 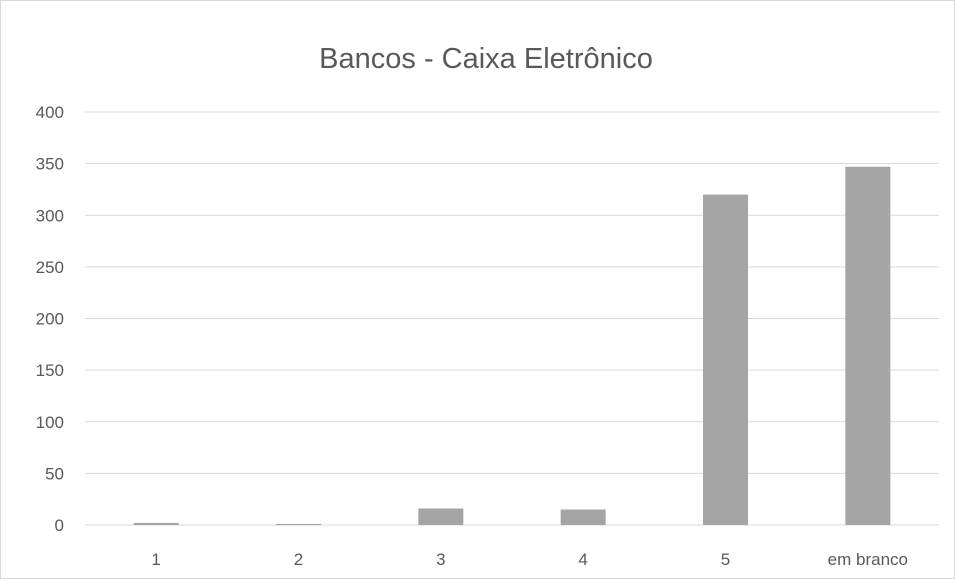 What do you see at coordinates (868, 559) in the screenshot?
I see `x-tick-label: em branco` at bounding box center [868, 559].